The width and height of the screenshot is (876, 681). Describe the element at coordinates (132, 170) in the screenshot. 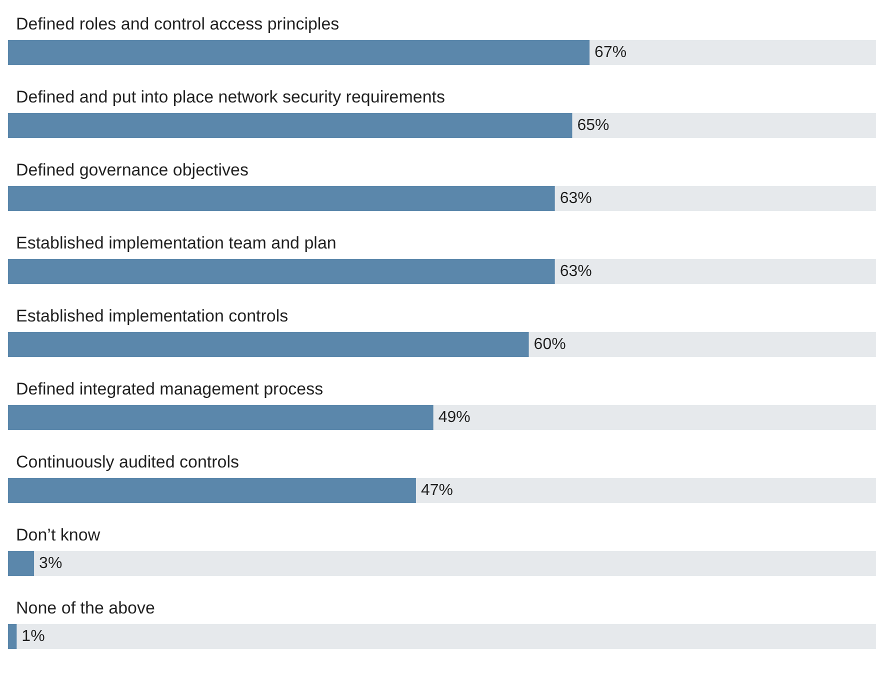

I see `y-tick-label: Defined governance objectives` at that location.